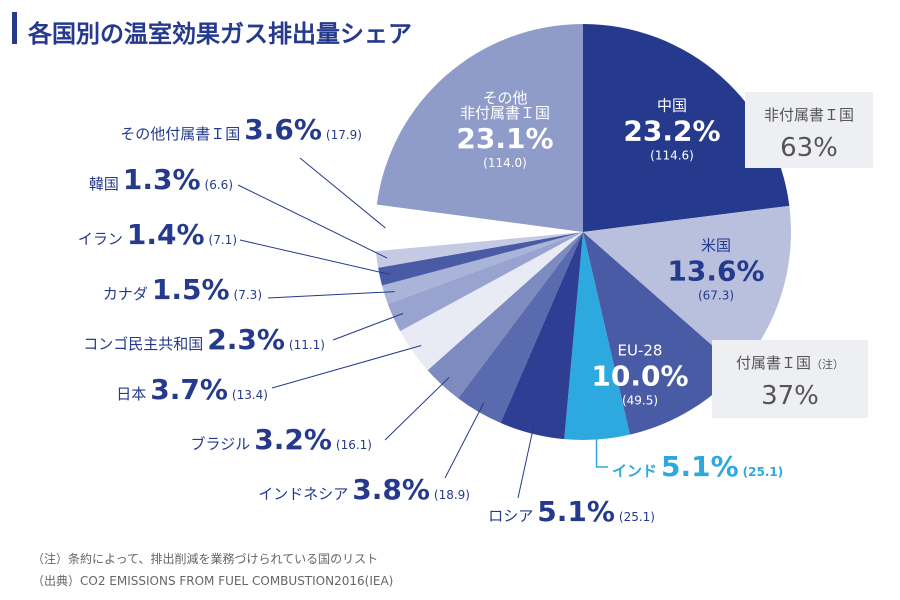  What do you see at coordinates (190, 289) in the screenshot?
I see `value-label: 1.5%` at bounding box center [190, 289].